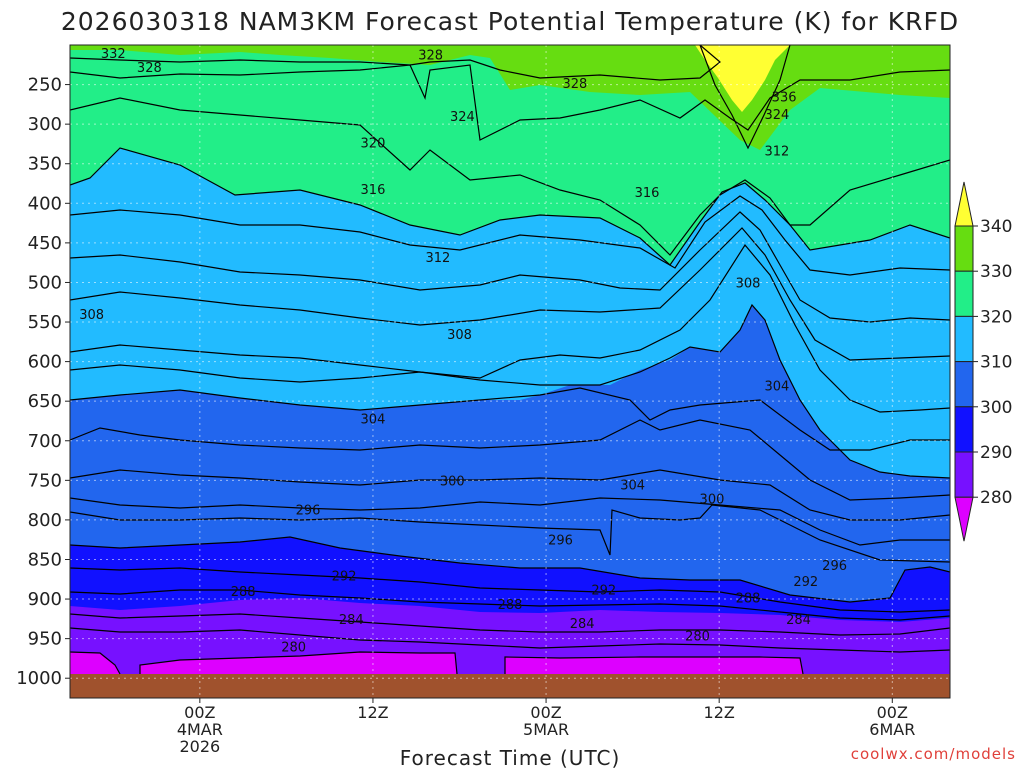 This screenshot has width=1024, height=768. I want to click on contour-304c, so click(510, 533).